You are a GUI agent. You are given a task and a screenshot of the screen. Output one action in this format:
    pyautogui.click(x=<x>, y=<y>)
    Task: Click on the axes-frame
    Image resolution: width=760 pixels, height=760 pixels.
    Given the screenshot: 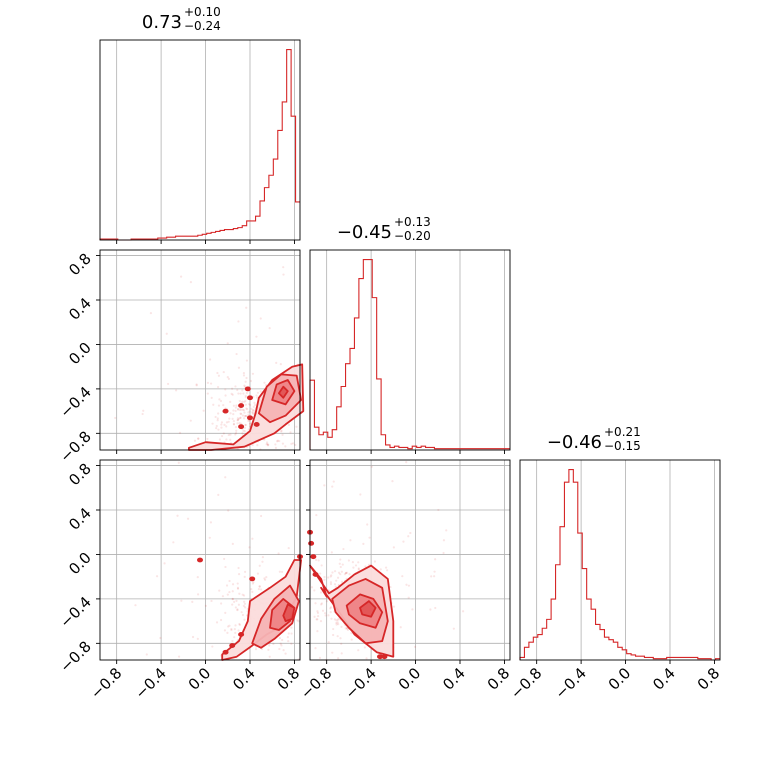 What is the action you would take?
    pyautogui.click(x=620, y=560)
    